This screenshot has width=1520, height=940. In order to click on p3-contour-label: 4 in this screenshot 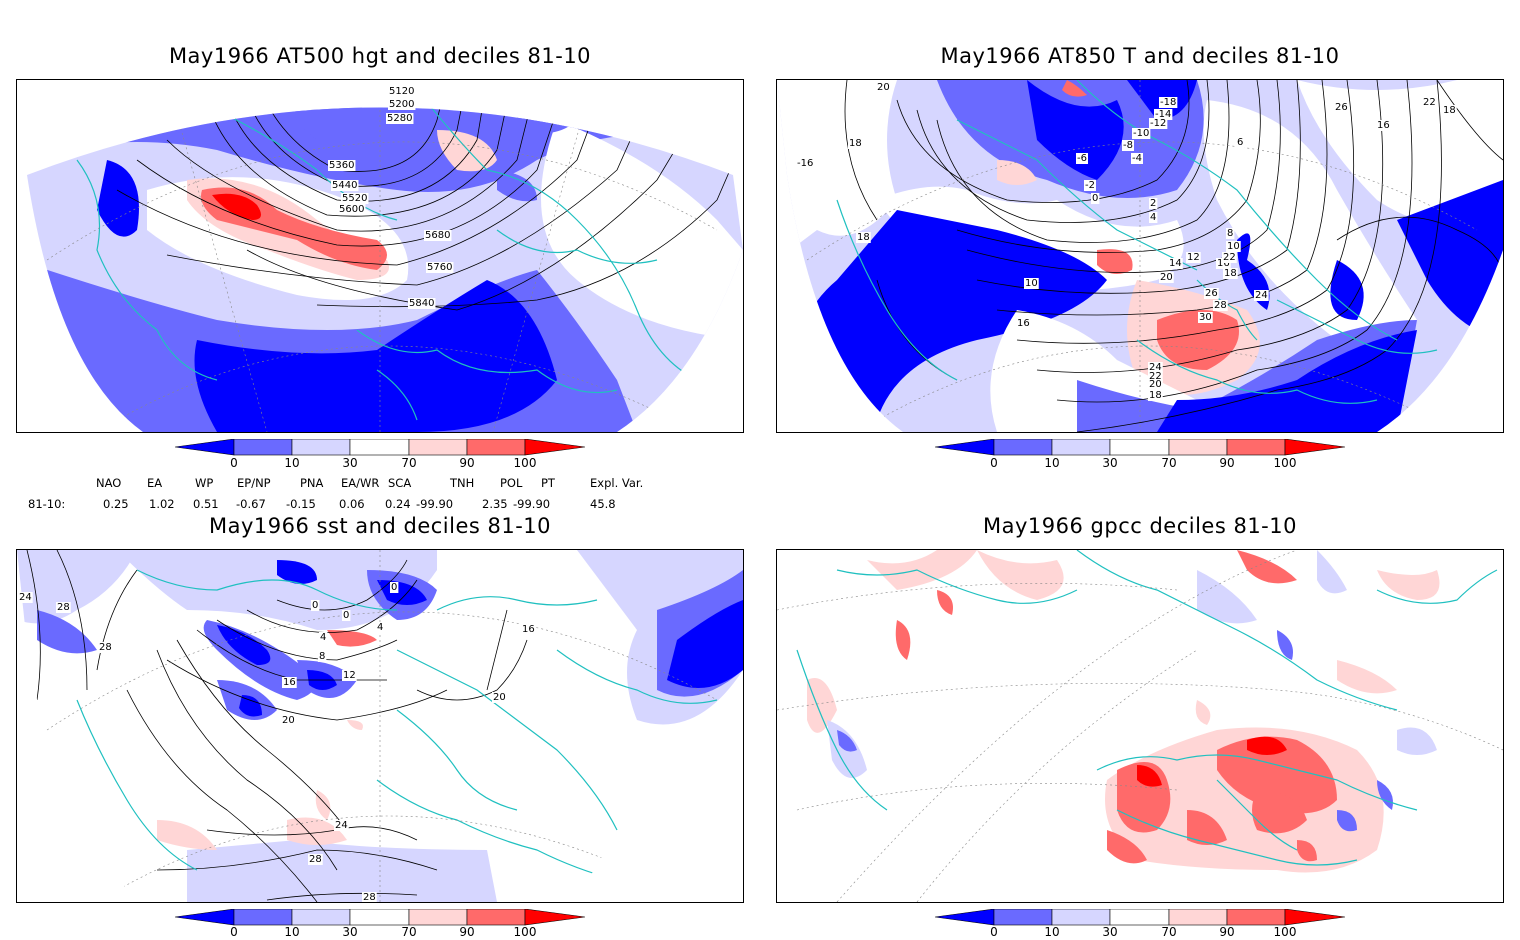, I will do `click(323, 637)`.